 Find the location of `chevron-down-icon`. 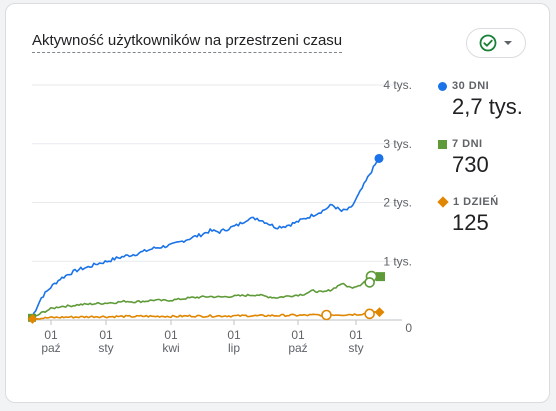

chevron-down-icon is located at coordinates (508, 43).